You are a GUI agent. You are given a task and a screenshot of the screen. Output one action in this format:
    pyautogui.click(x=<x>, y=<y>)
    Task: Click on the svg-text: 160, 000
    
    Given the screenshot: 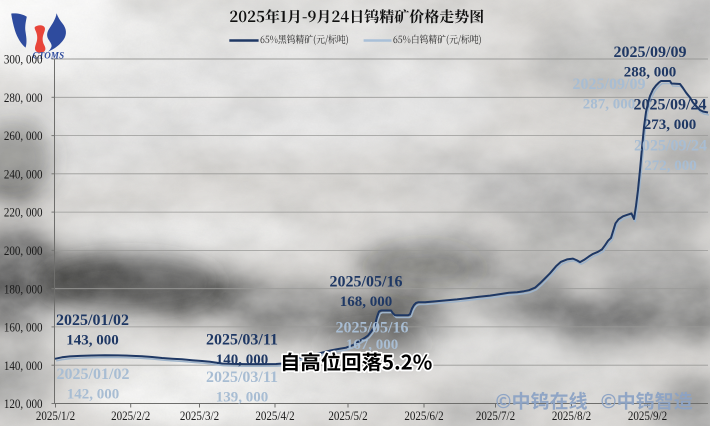 What is the action you would take?
    pyautogui.click(x=23, y=327)
    